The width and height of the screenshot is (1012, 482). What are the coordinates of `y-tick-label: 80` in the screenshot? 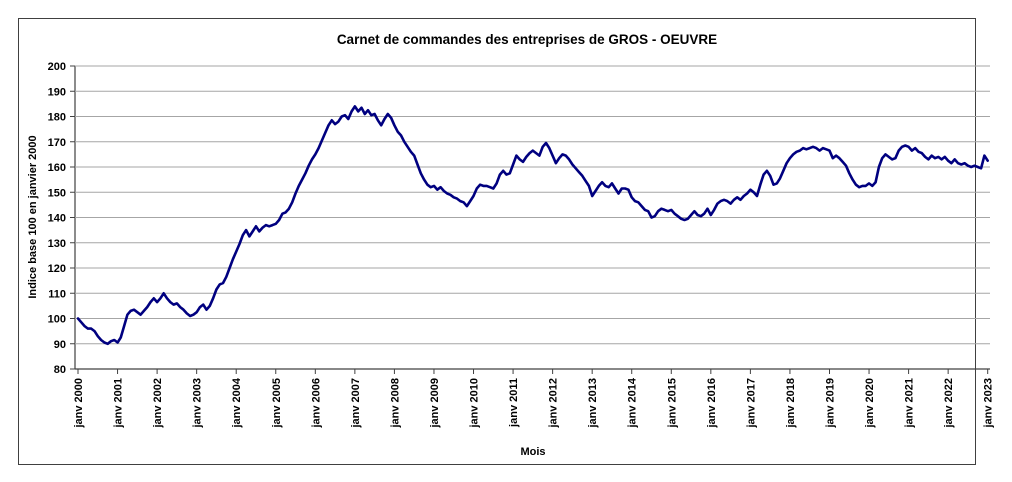 It's located at (60, 370).